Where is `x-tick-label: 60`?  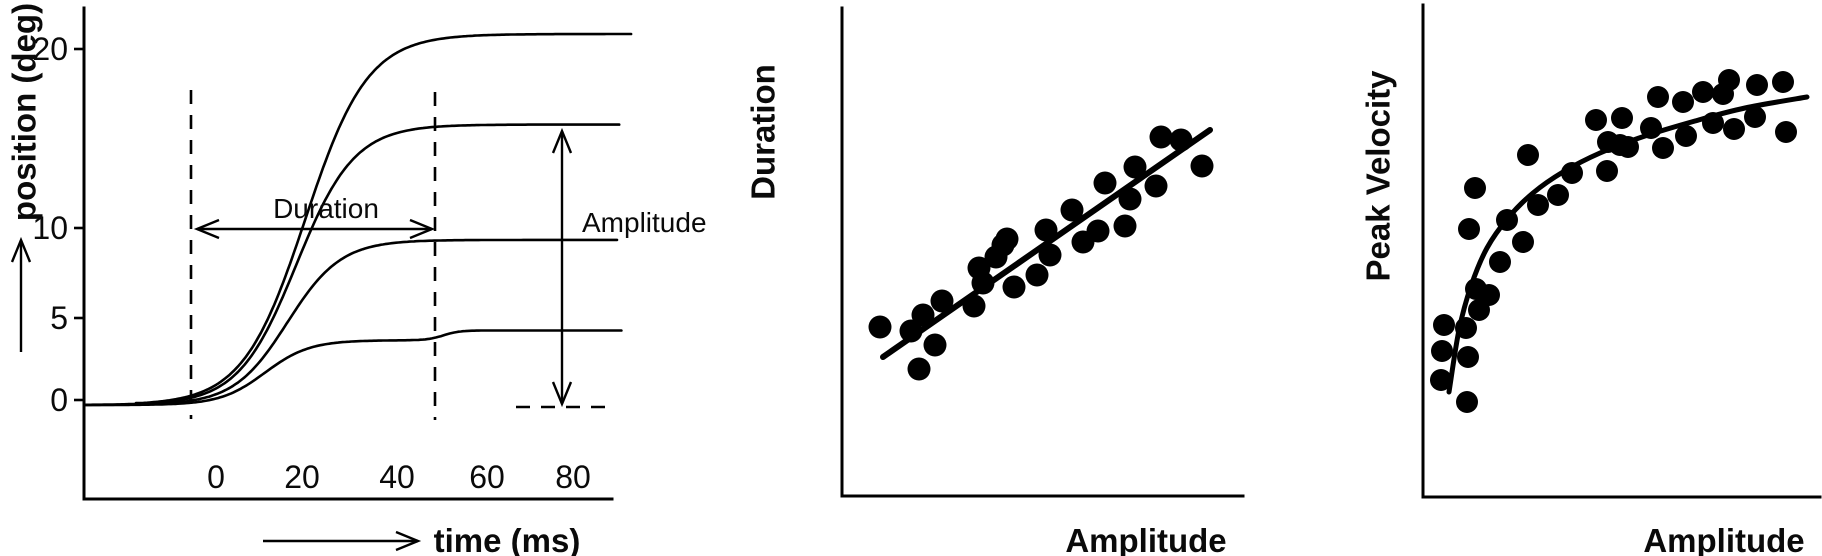 x-tick-label: 60 is located at coordinates (487, 477).